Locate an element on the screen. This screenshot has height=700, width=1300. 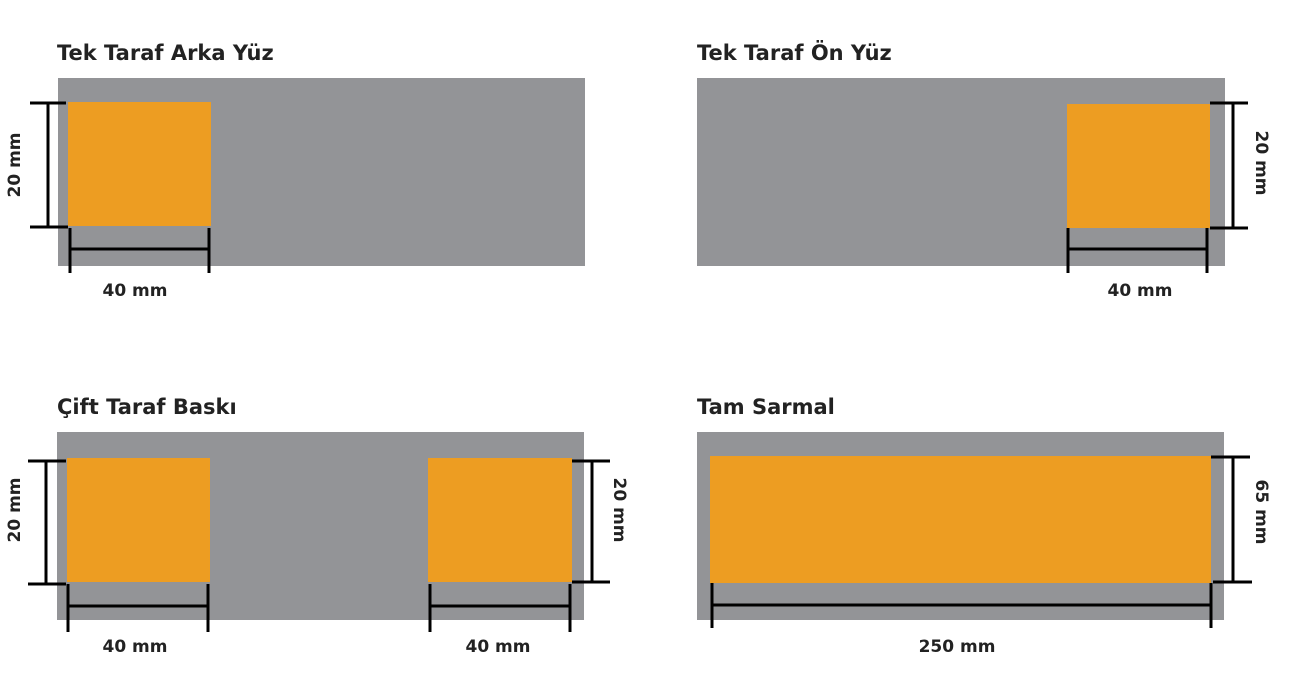
height-label: 65 mm is located at coordinates (1261, 511).